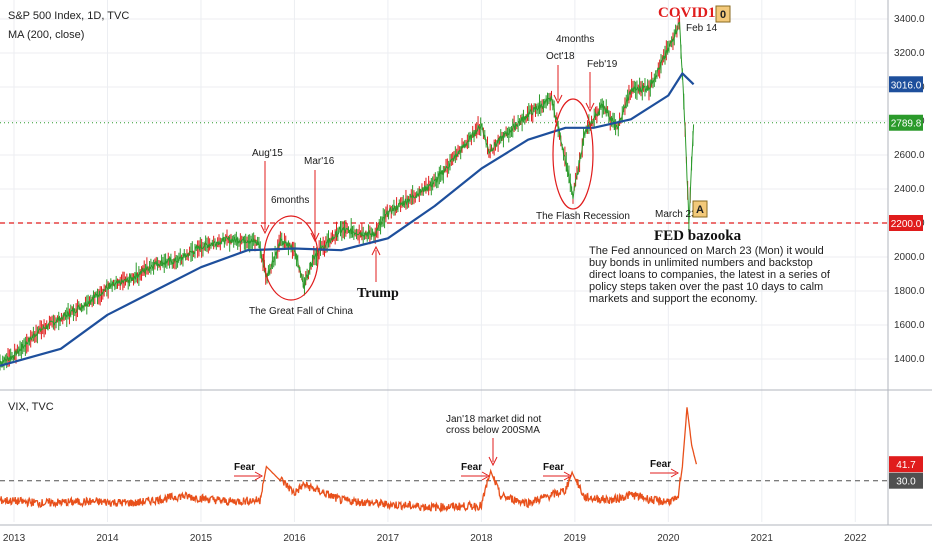 This screenshot has width=932, height=550. What do you see at coordinates (319, 161) in the screenshot?
I see `mar16-label: Mar'16` at bounding box center [319, 161].